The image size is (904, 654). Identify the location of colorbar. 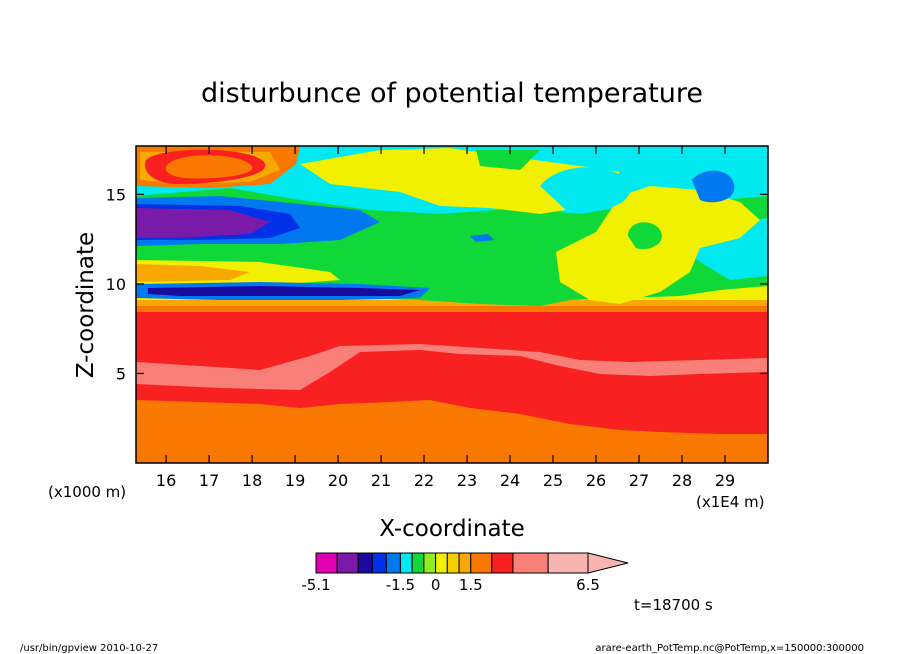
(472, 563).